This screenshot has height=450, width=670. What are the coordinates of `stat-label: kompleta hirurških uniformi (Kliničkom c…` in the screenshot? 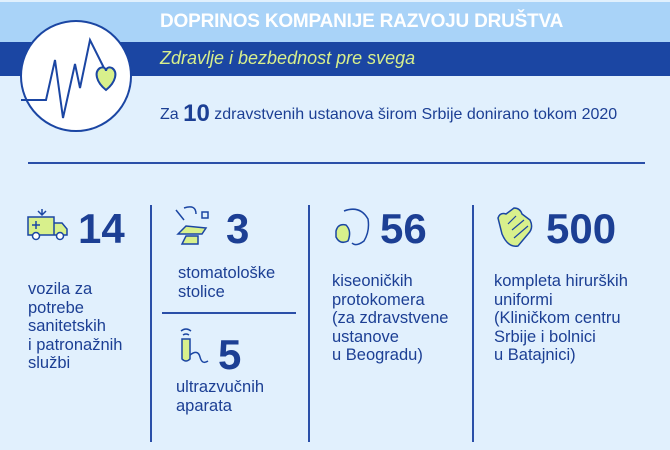 It's located at (561, 318).